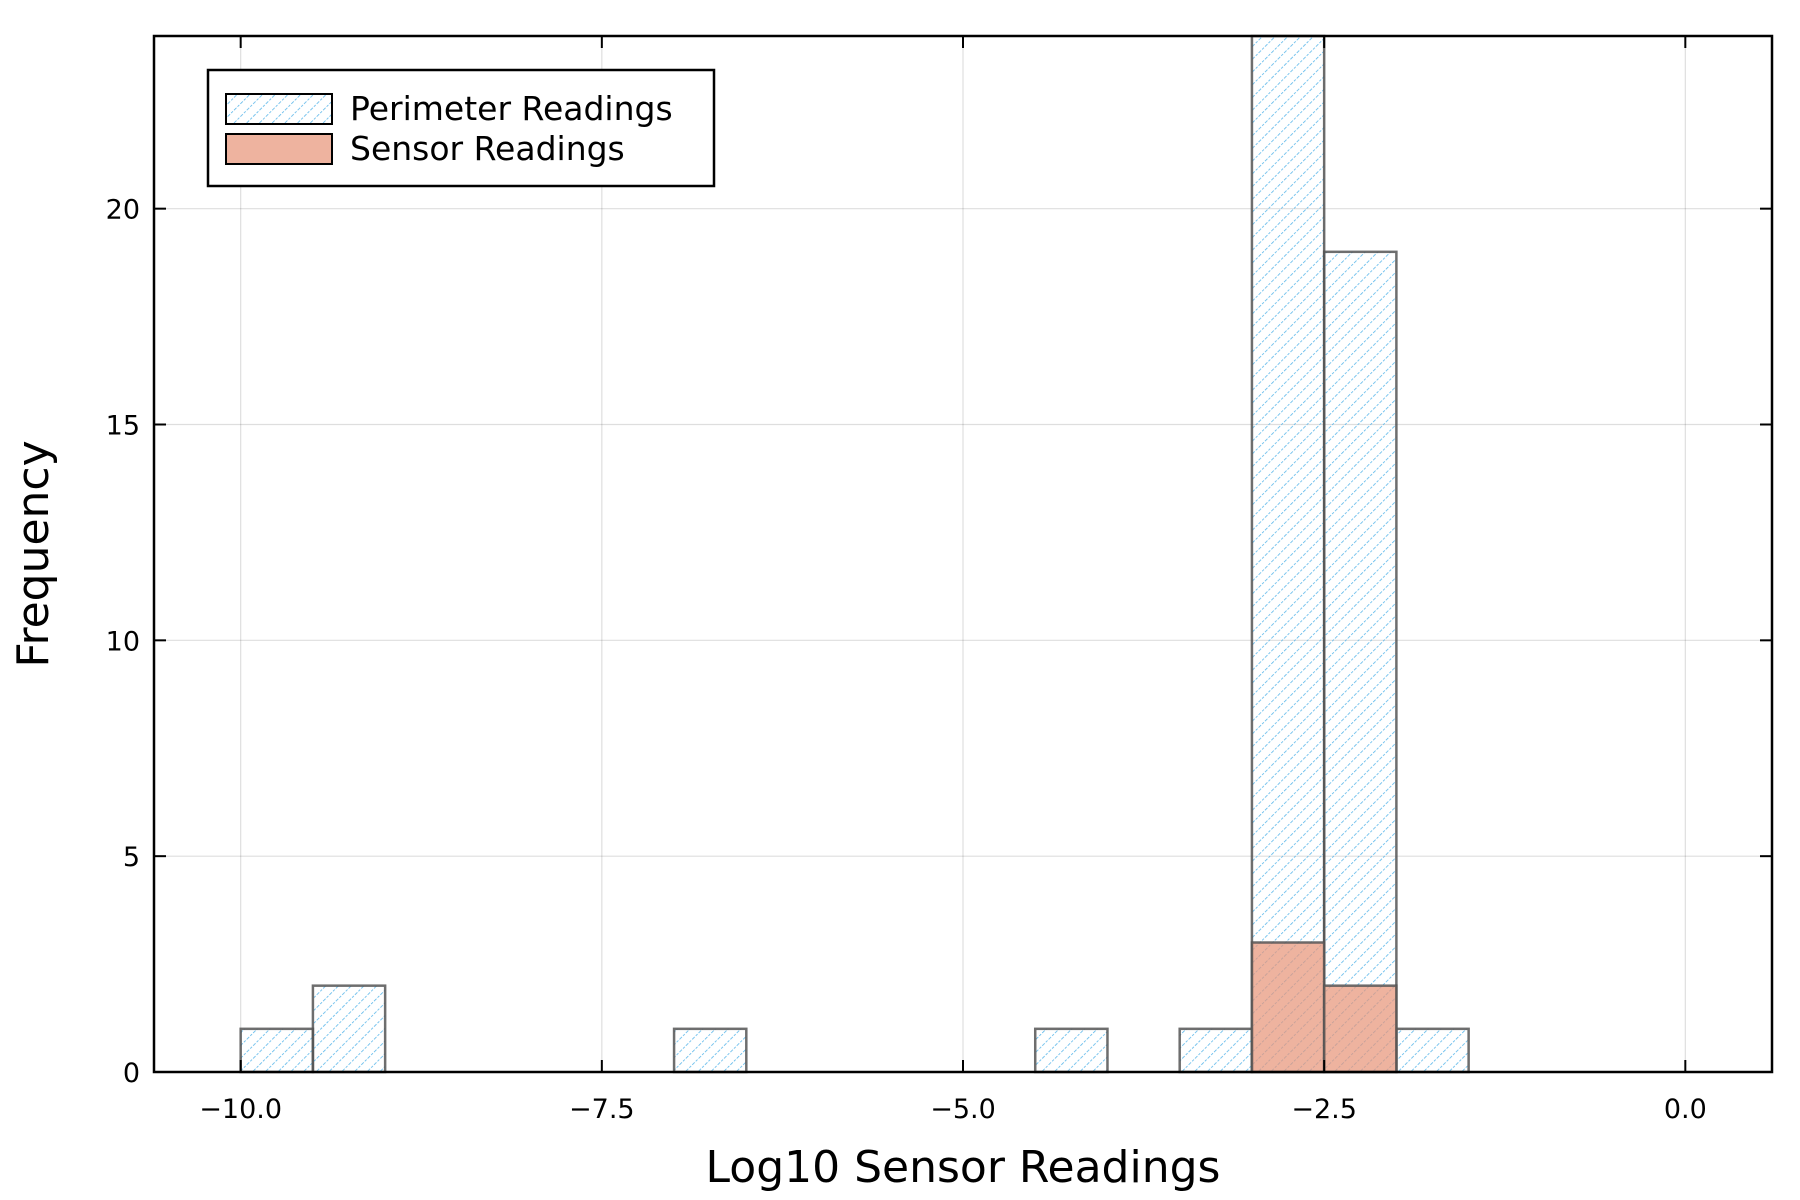  What do you see at coordinates (33, 553) in the screenshot?
I see `y-axis-title: Frequency` at bounding box center [33, 553].